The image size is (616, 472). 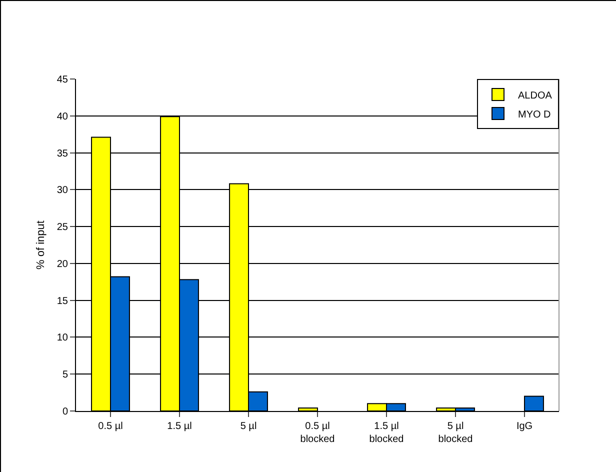 What do you see at coordinates (455, 433) in the screenshot?
I see `x-tick-label: 5 µl blocked` at bounding box center [455, 433].